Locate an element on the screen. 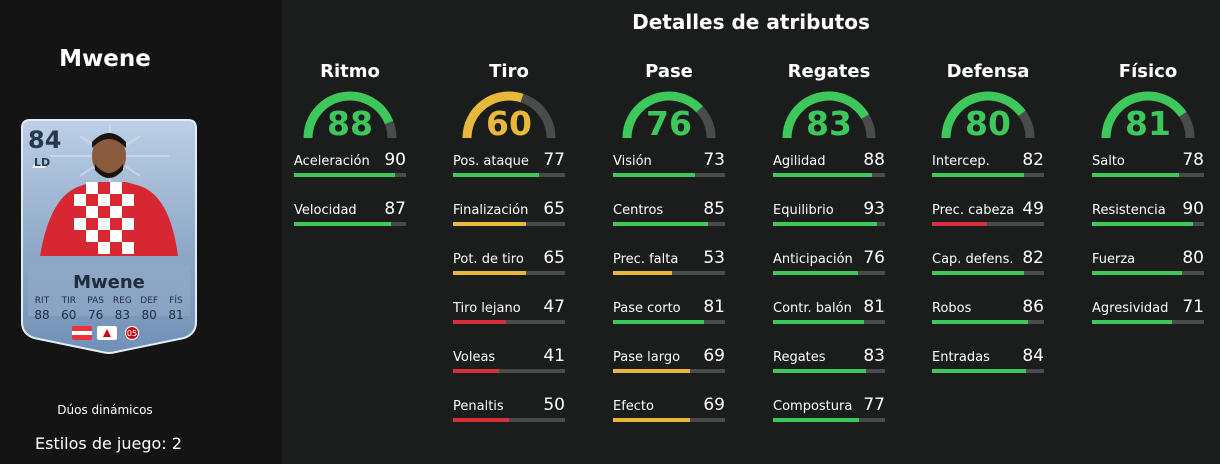 Image resolution: width=1220 pixels, height=464 pixels. playstyles-label: Estilos de juego: 2 is located at coordinates (108, 443).